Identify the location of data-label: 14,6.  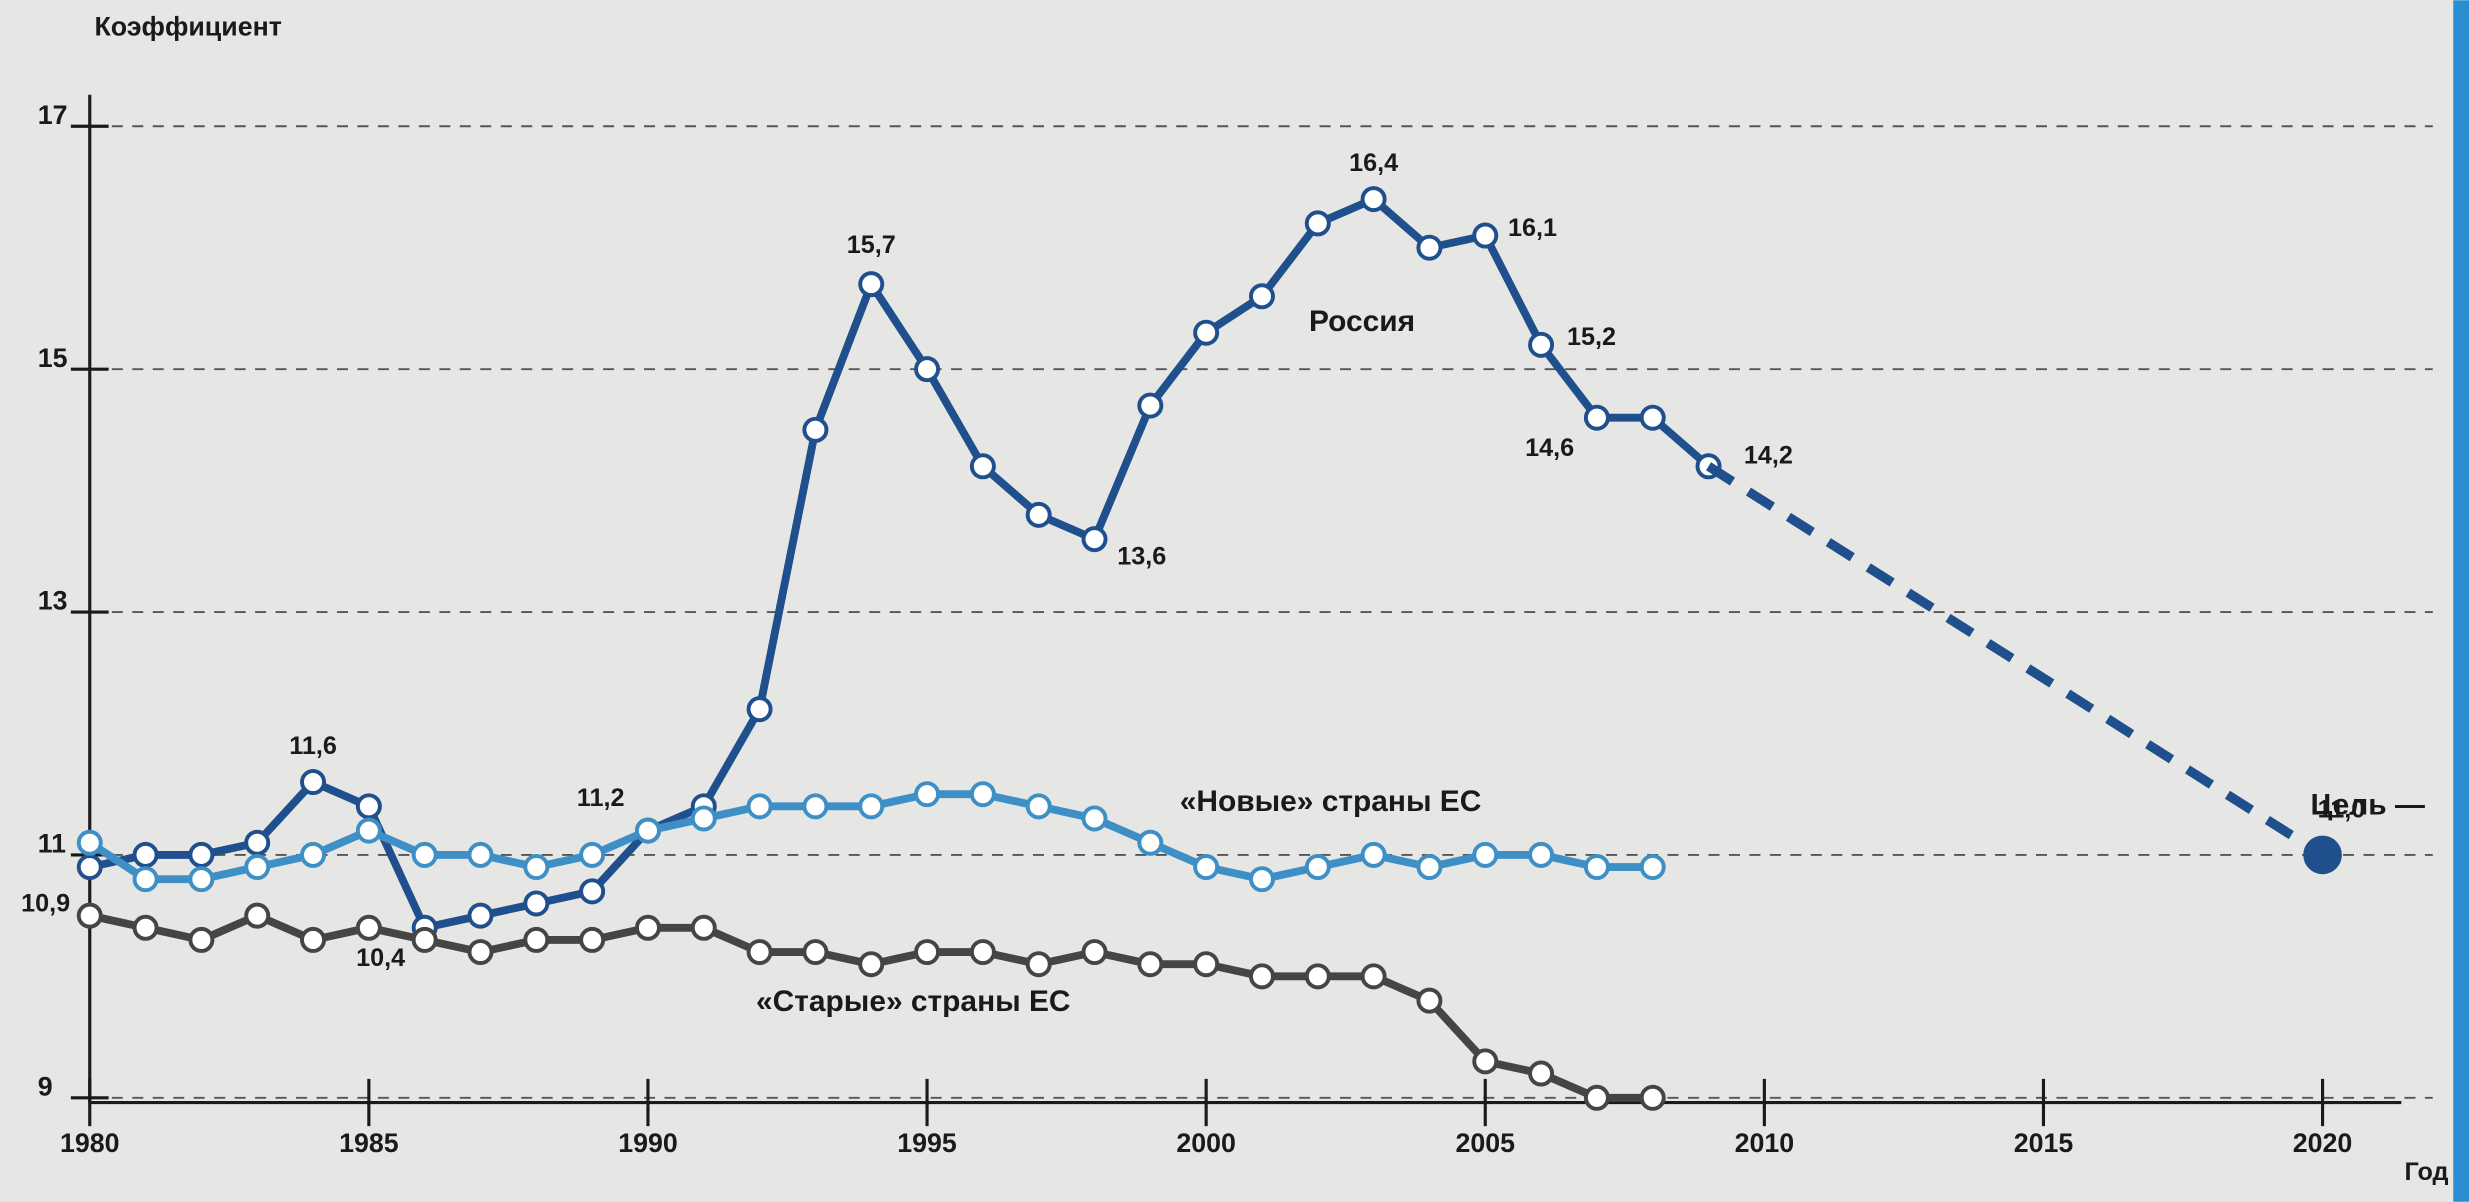
(1549, 448).